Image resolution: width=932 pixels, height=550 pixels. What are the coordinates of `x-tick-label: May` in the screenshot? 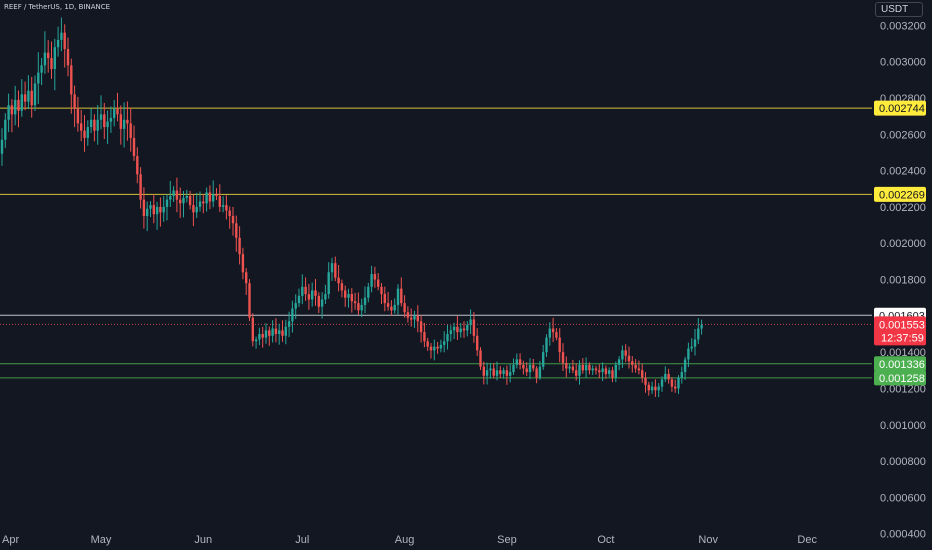 It's located at (101, 540).